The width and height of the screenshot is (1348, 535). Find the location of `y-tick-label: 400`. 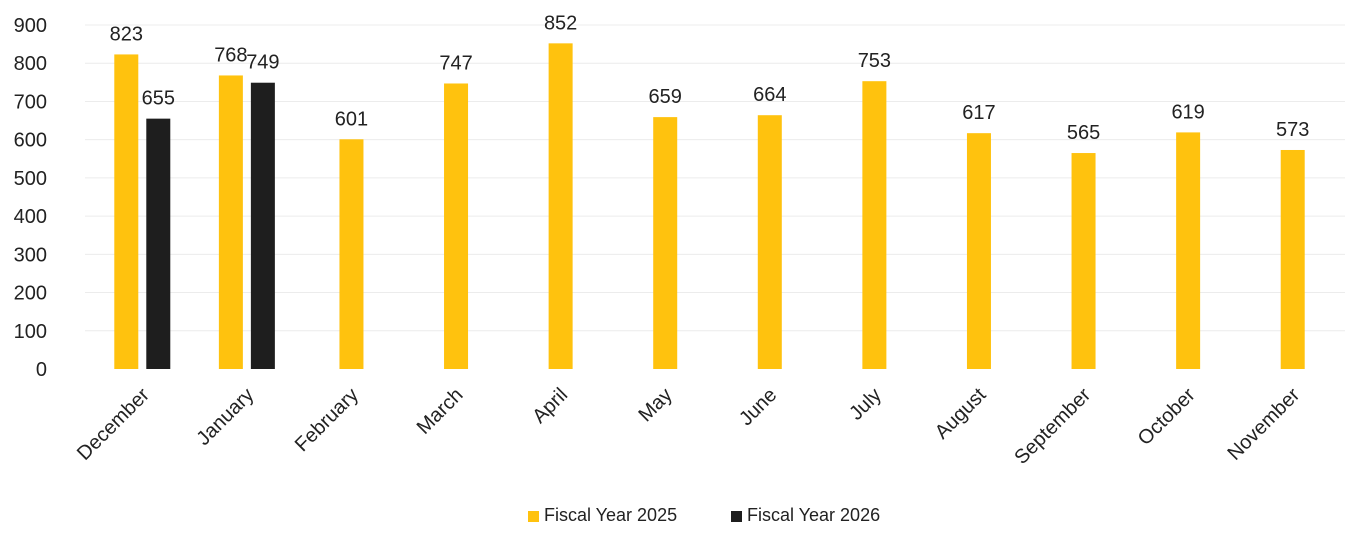

y-tick-label: 400 is located at coordinates (30, 217).